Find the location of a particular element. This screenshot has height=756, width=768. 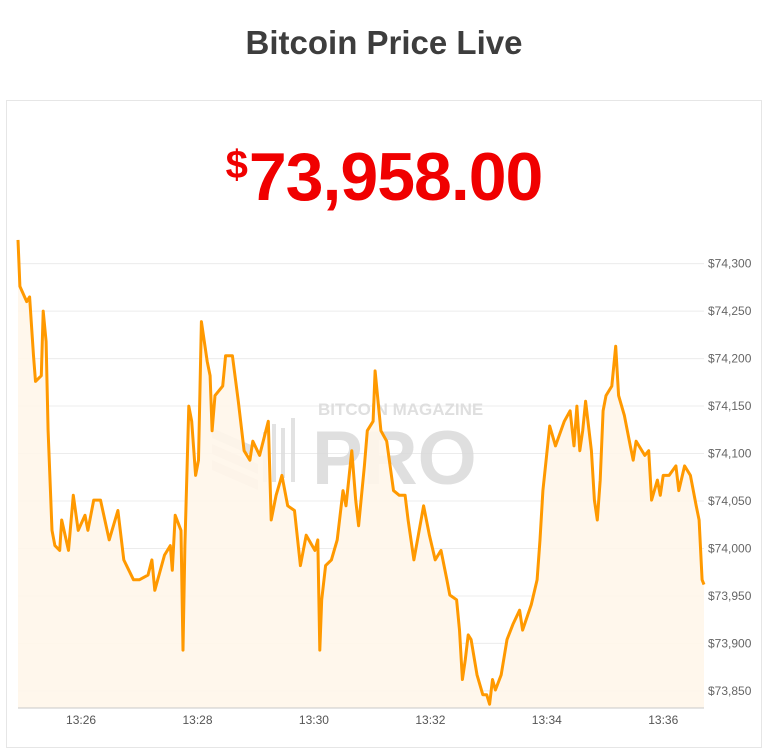

y-tick-label: $74,050 is located at coordinates (730, 501).